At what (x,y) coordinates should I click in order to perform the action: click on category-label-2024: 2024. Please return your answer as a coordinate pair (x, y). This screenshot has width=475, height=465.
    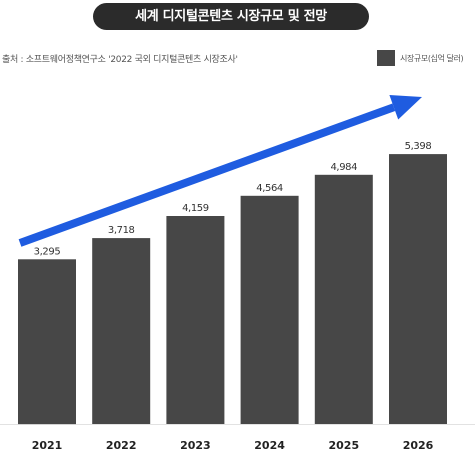
    Looking at the image, I should click on (269, 445).